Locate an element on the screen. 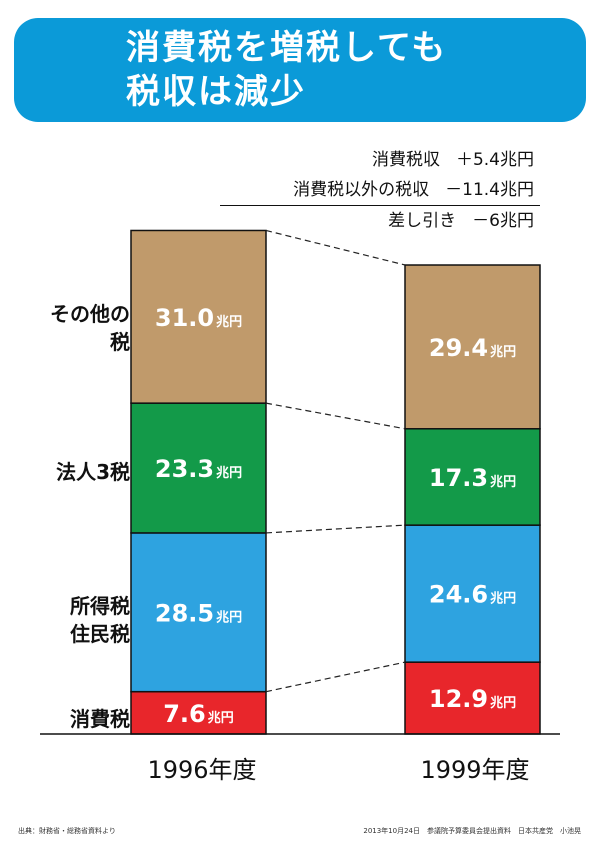 The height and width of the screenshot is (854, 599). connector-line-income is located at coordinates (335, 529).